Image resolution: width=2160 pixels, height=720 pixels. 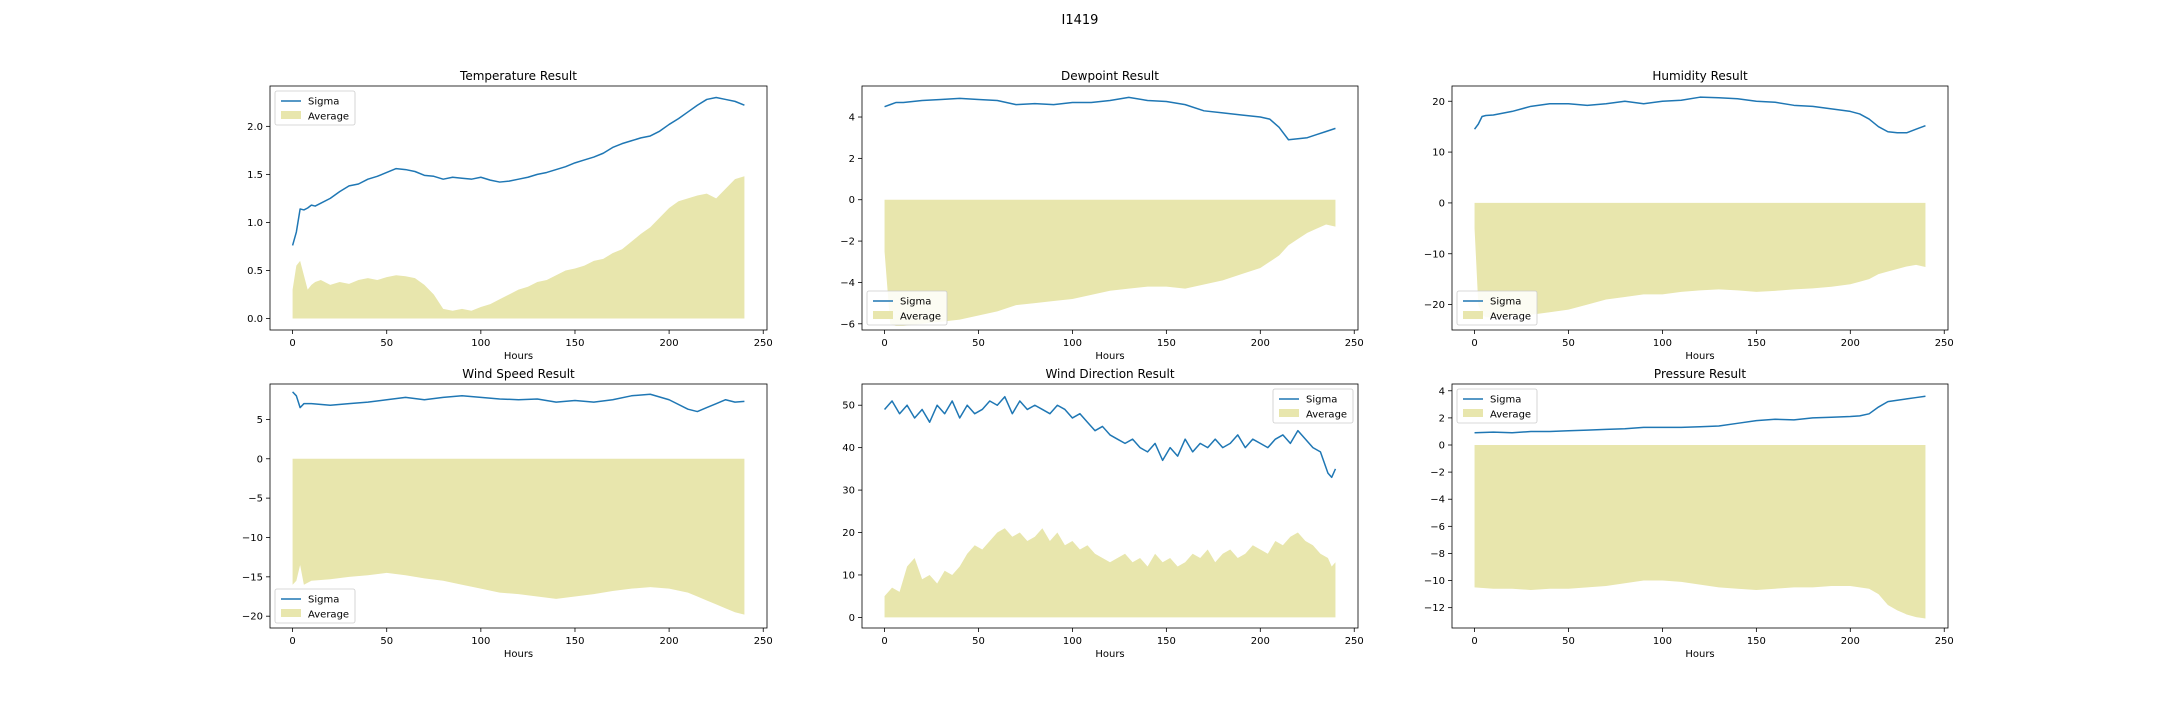 I want to click on y-tick-label: 5, so click(x=260, y=420).